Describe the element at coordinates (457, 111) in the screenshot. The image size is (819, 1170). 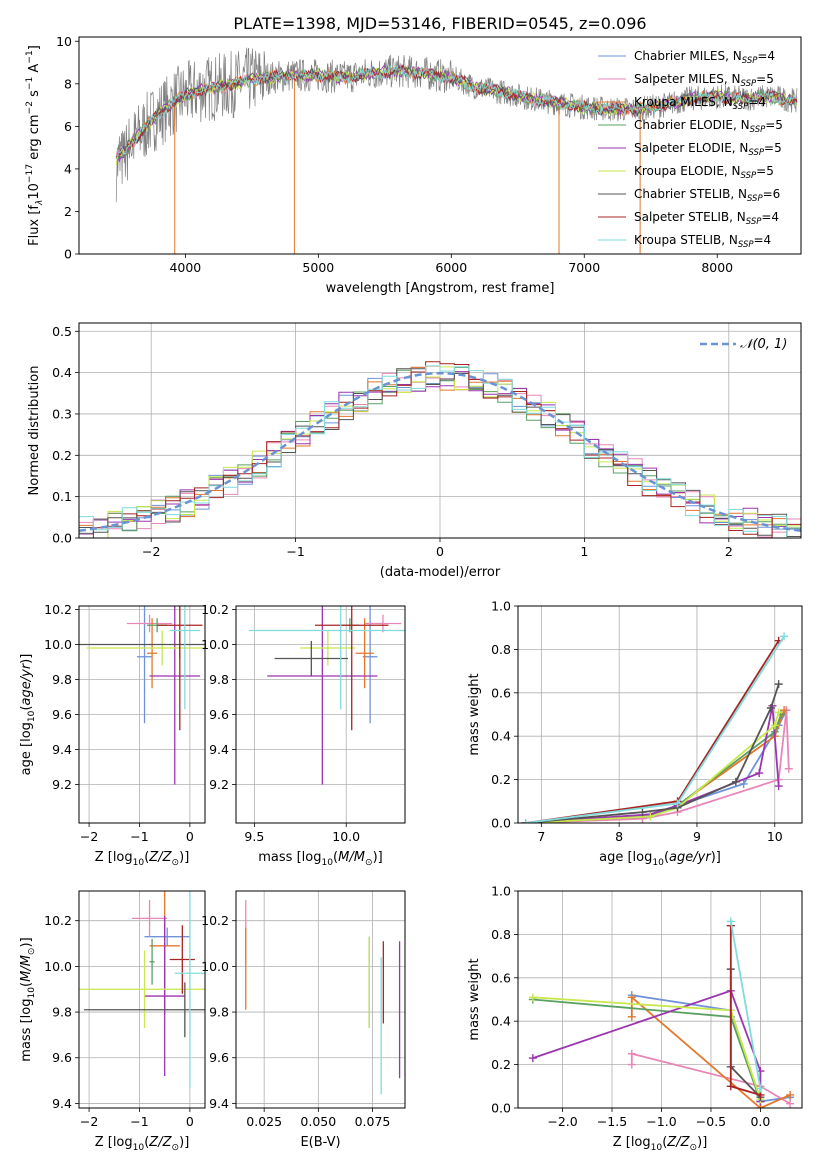
I see `model-spectrum` at that location.